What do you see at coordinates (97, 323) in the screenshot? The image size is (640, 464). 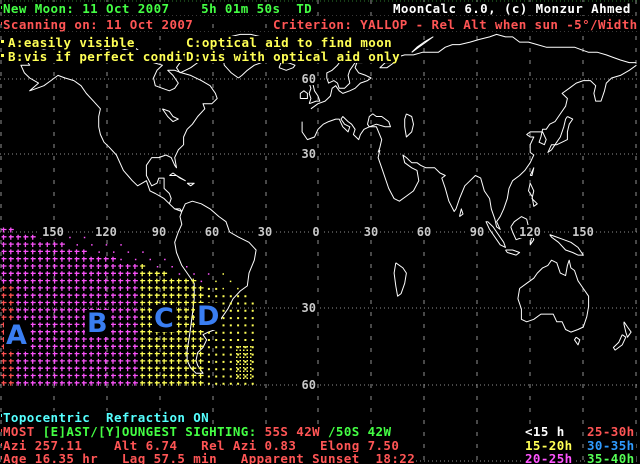 I see `zone-letter-b: B` at bounding box center [97, 323].